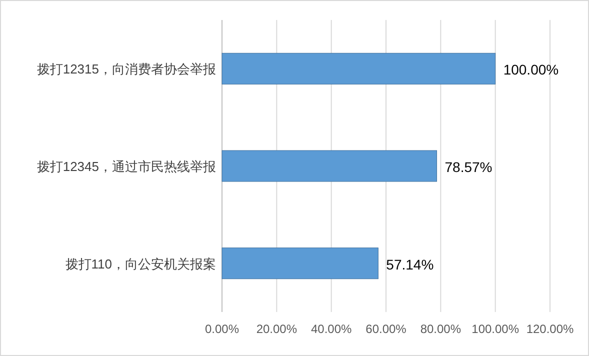 The height and width of the screenshot is (356, 589). I want to click on data-label: 78.57%, so click(468, 167).